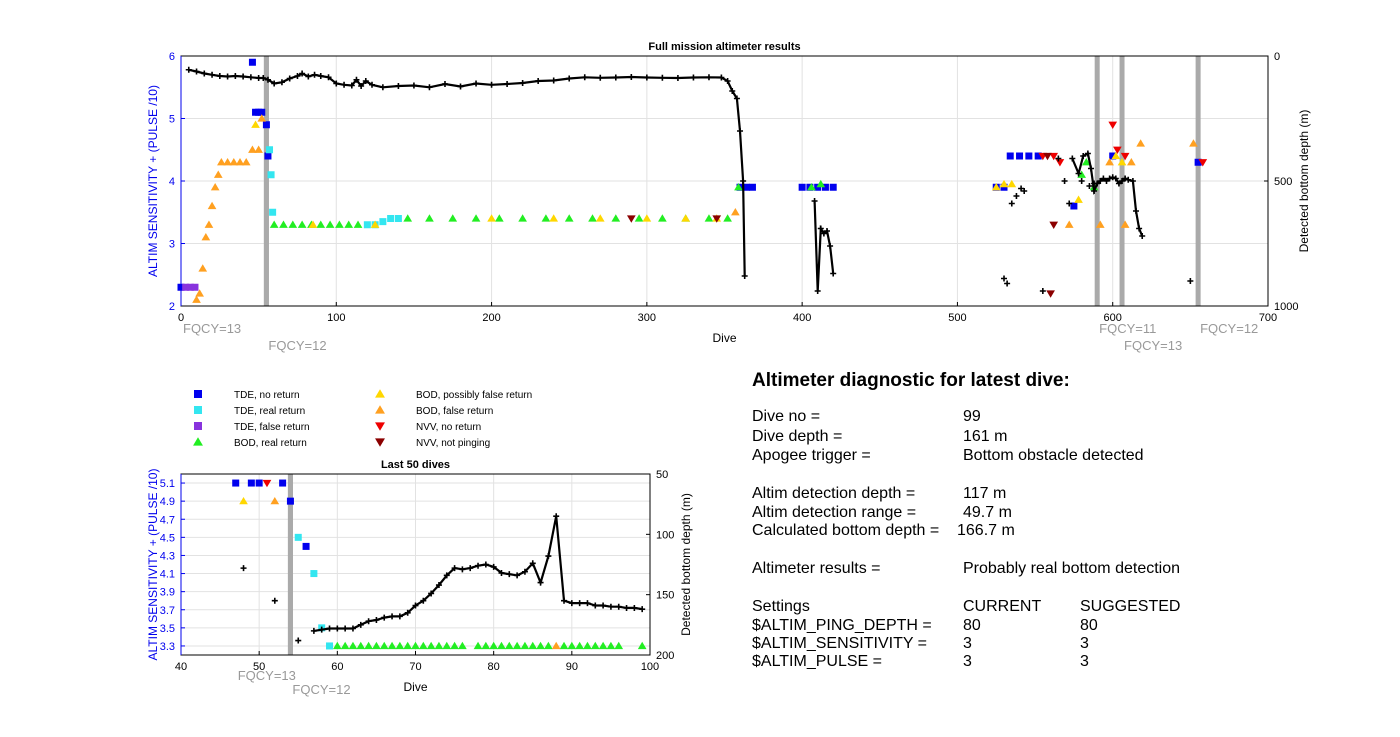 The width and height of the screenshot is (1400, 737). Describe the element at coordinates (1286, 307) in the screenshot. I see `y-right-tick-label: 1000` at that location.